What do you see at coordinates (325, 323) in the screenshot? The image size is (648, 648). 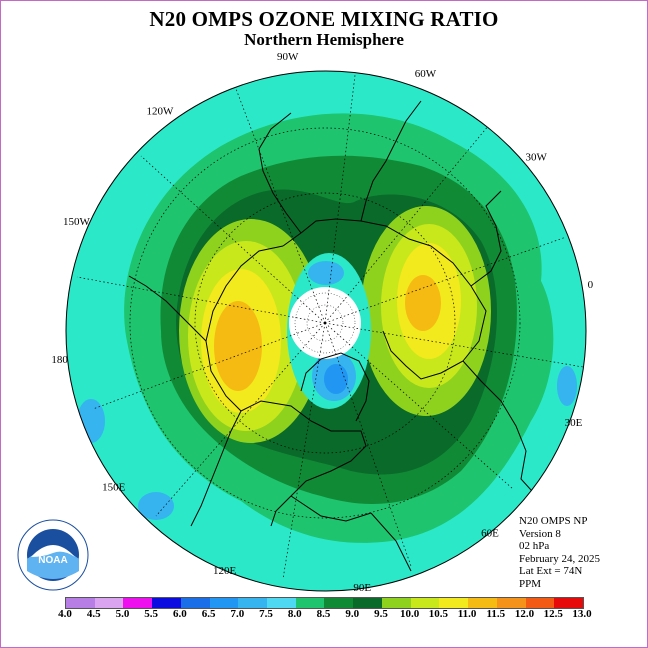 I see `polar-cap-grid` at bounding box center [325, 323].